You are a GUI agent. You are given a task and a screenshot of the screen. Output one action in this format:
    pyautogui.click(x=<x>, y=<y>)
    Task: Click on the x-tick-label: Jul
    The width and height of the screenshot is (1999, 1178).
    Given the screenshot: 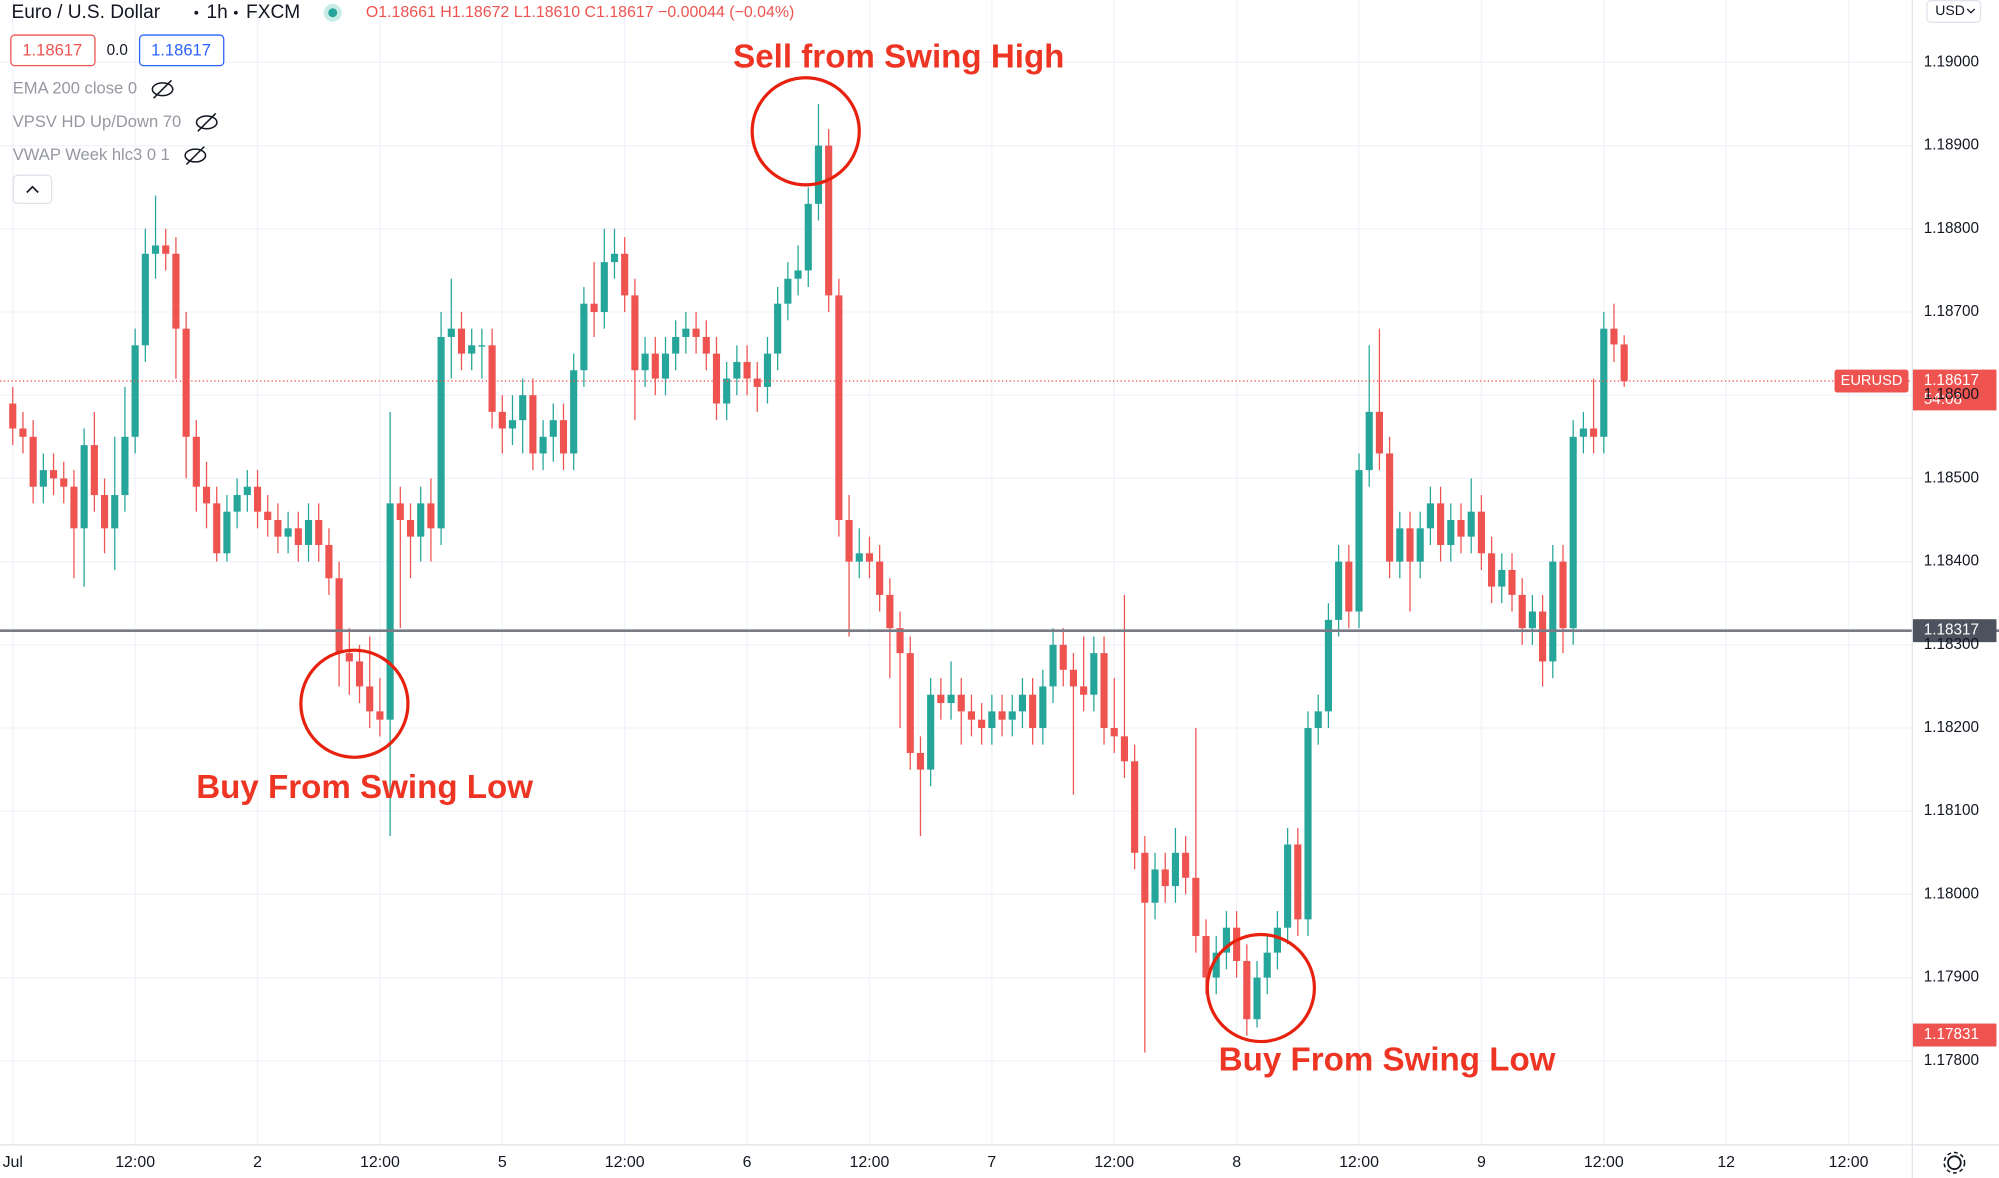 What is the action you would take?
    pyautogui.click(x=13, y=1162)
    